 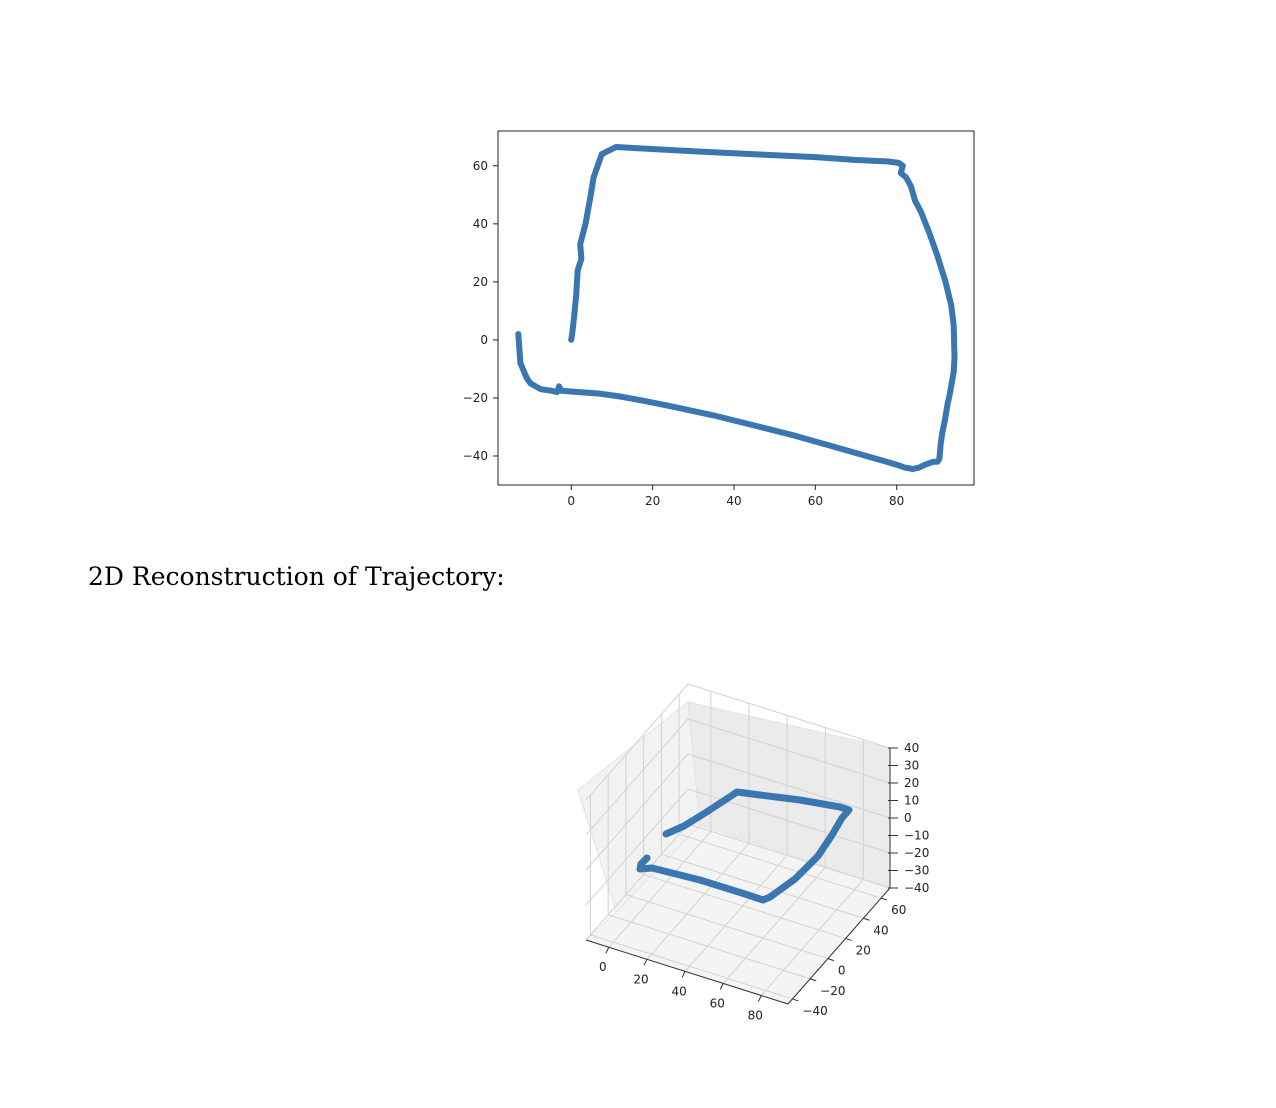 What do you see at coordinates (687, 972) in the screenshot?
I see `x-axis-line` at bounding box center [687, 972].